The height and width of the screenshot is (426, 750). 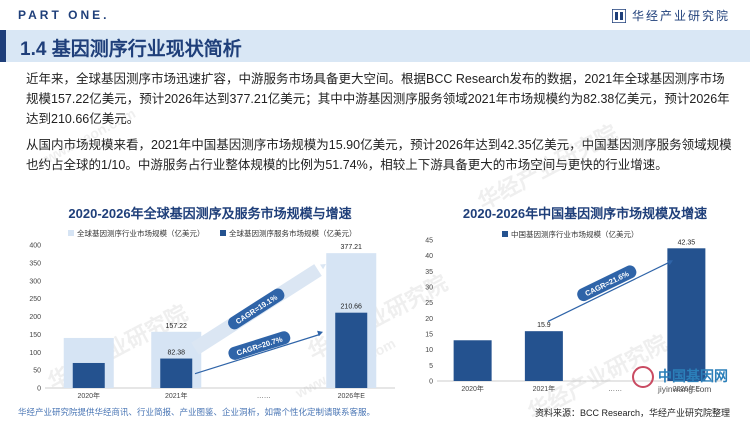 I want to click on y-tick-label: 40, so click(x=429, y=256).